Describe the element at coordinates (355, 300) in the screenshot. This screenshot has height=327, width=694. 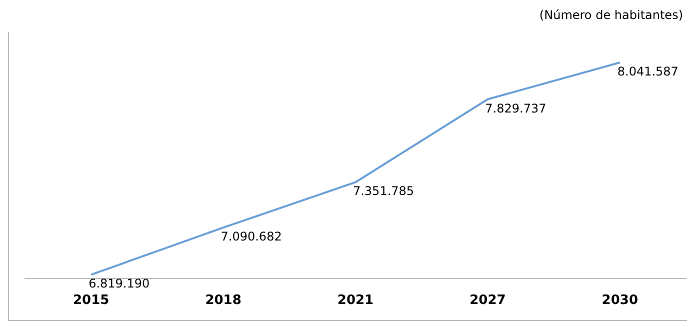
I see `x-tick-label: 2021` at that location.